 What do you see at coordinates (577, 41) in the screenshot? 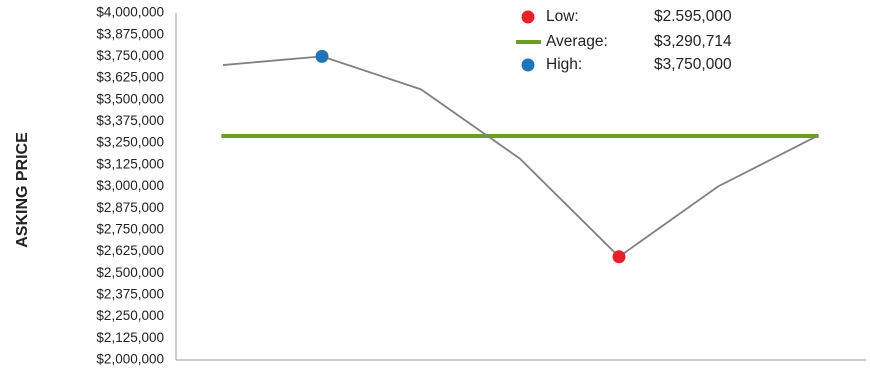
I see `legend-label: Average:` at bounding box center [577, 41].